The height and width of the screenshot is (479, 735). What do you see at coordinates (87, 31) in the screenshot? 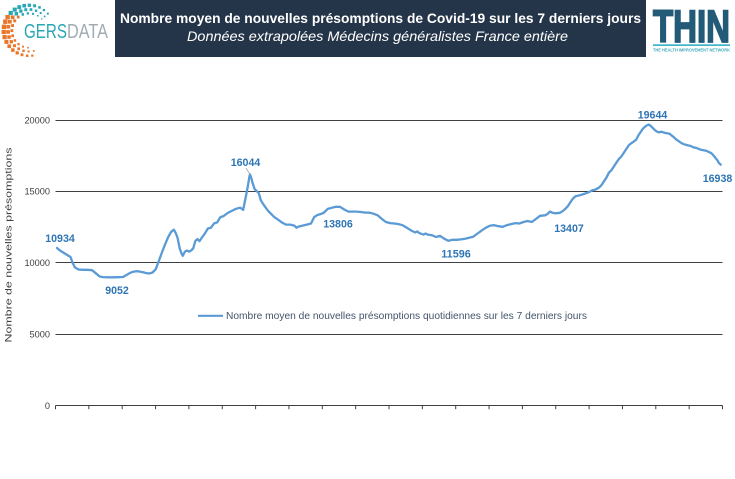
I see `svg-text: DATA` at bounding box center [87, 31].